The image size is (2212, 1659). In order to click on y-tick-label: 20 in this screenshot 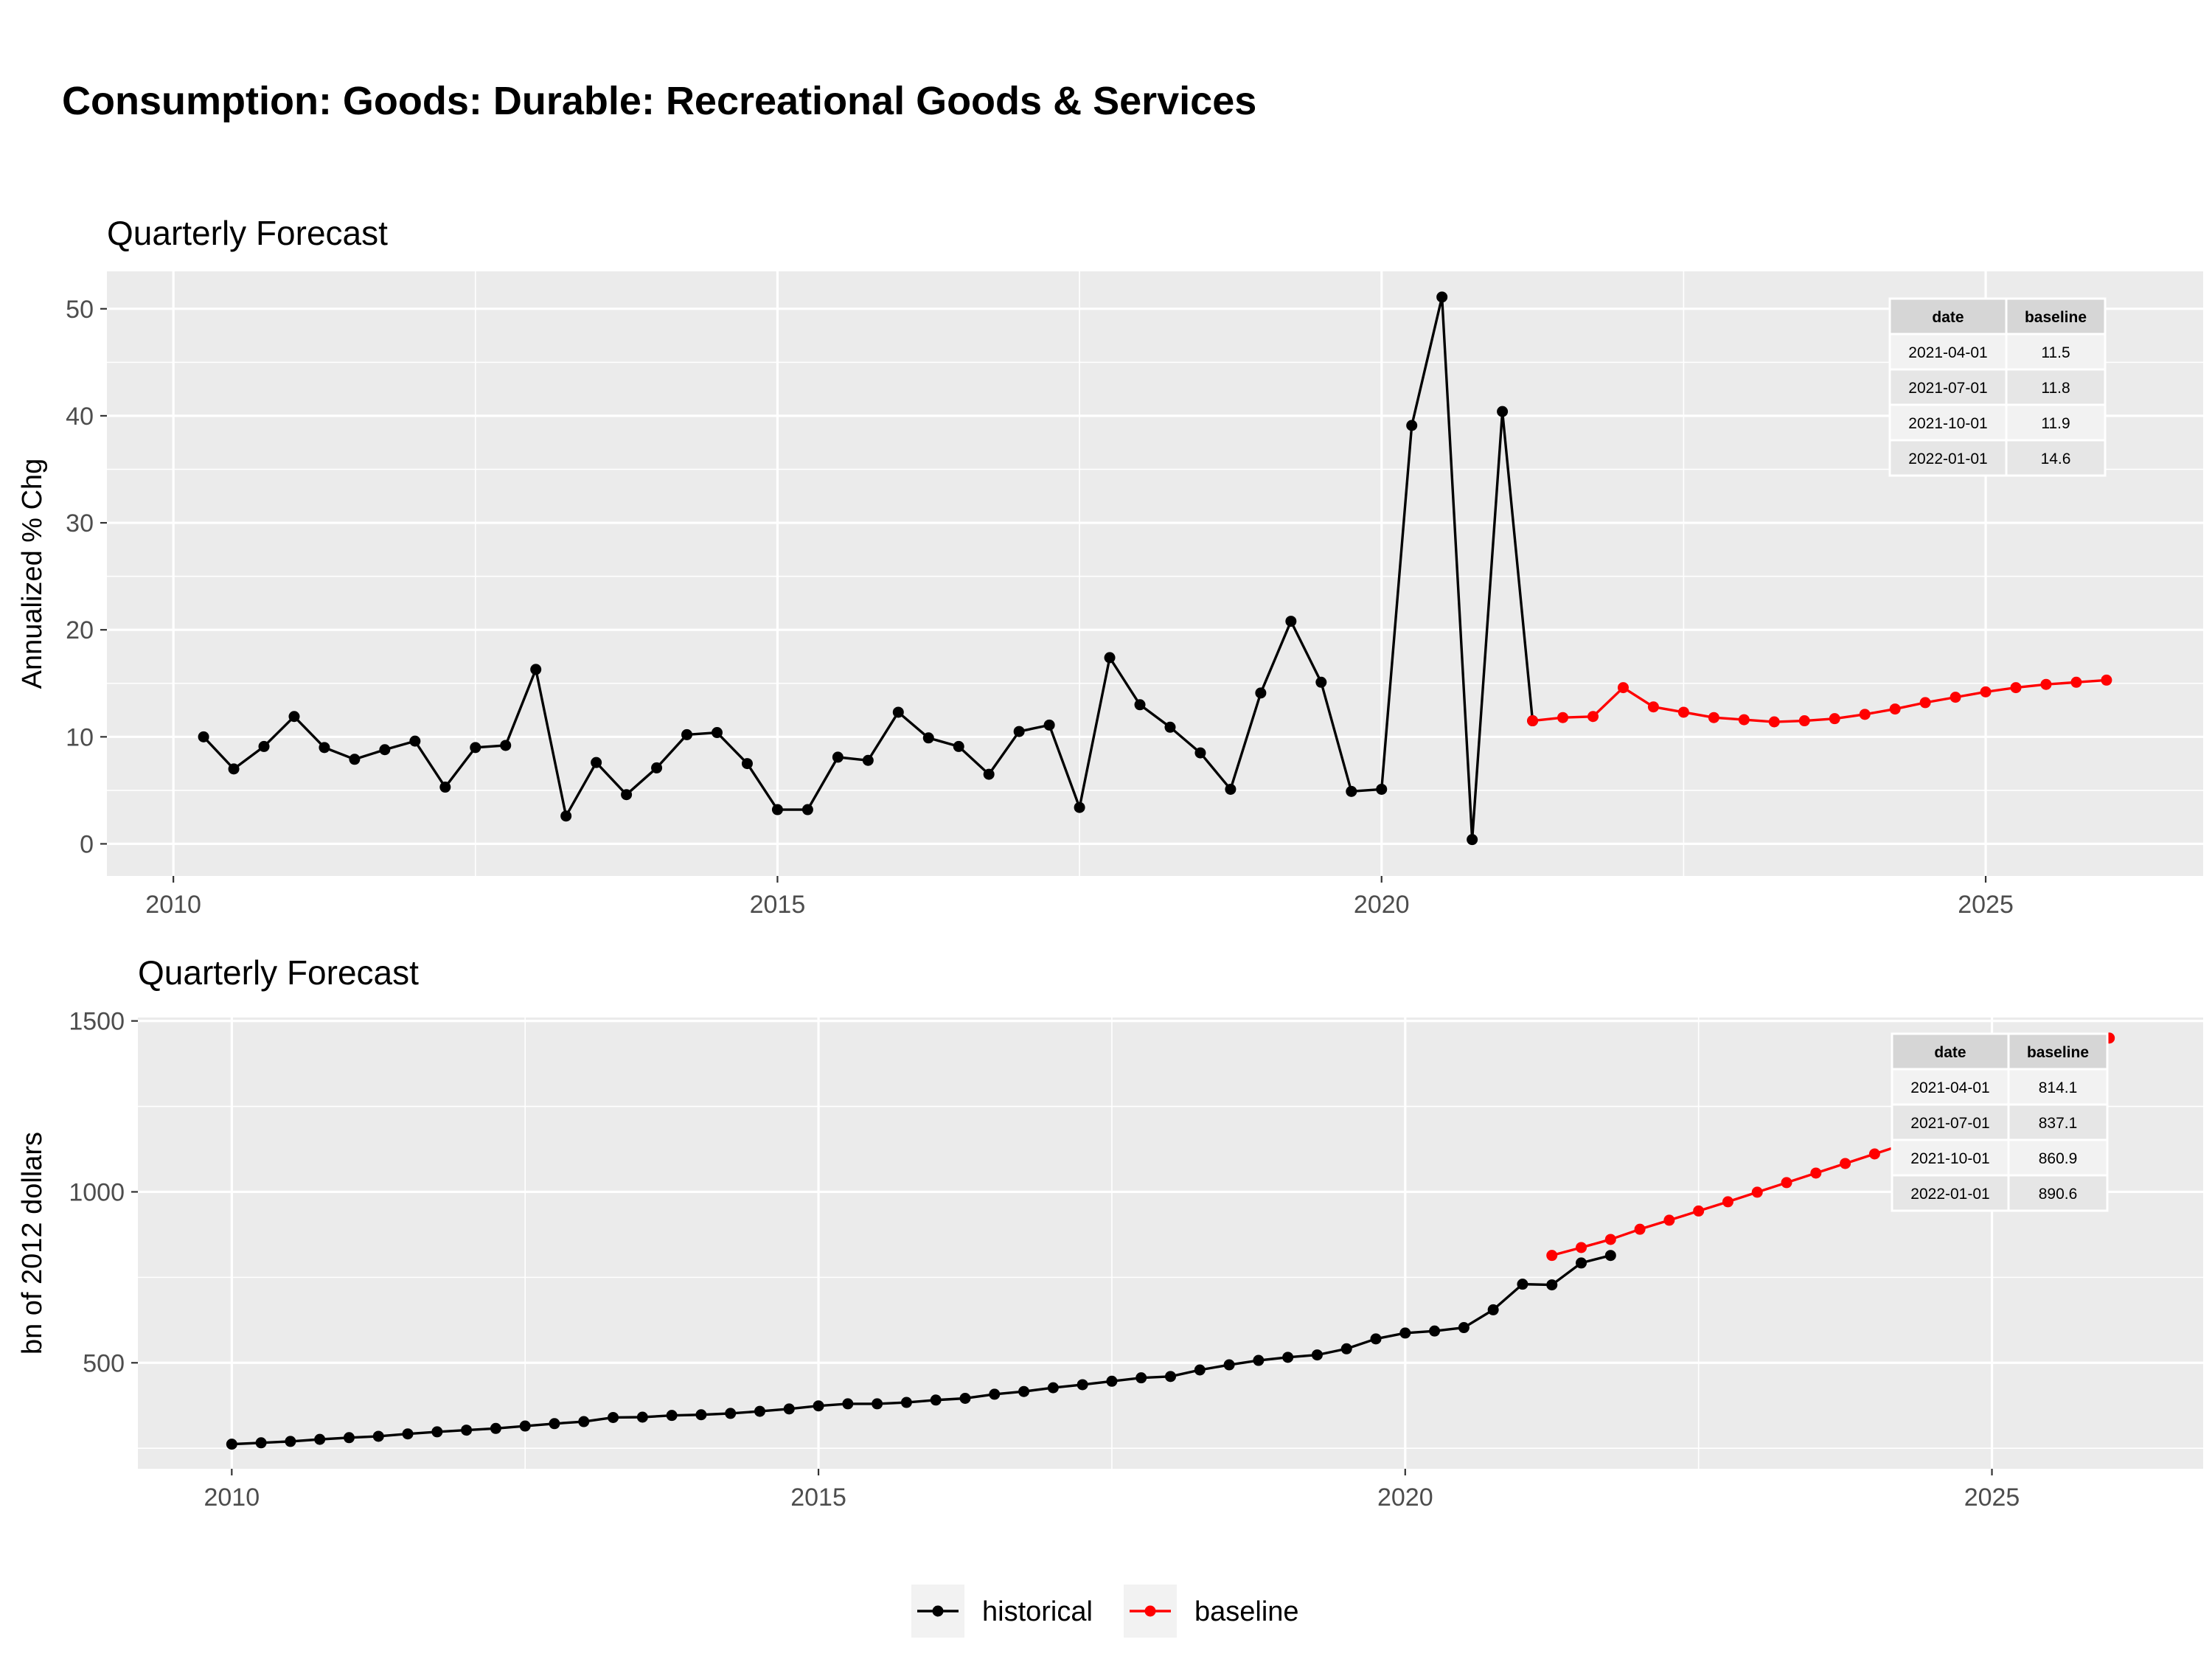, I will do `click(80, 630)`.